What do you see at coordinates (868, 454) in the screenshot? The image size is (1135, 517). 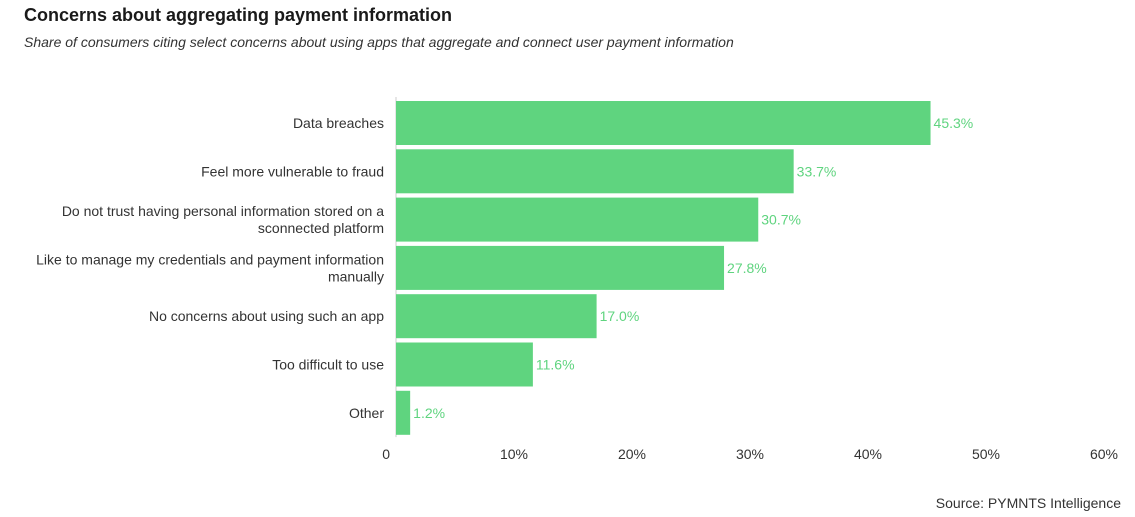 I see `x-tick-label: 40%` at bounding box center [868, 454].